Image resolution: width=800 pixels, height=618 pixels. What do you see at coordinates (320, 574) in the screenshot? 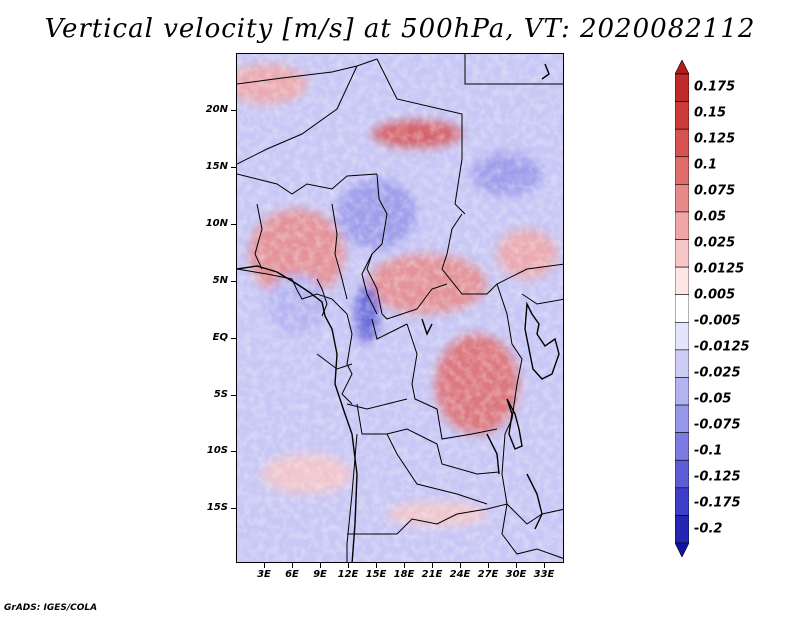
I see `lon-label: 9E` at bounding box center [320, 574].